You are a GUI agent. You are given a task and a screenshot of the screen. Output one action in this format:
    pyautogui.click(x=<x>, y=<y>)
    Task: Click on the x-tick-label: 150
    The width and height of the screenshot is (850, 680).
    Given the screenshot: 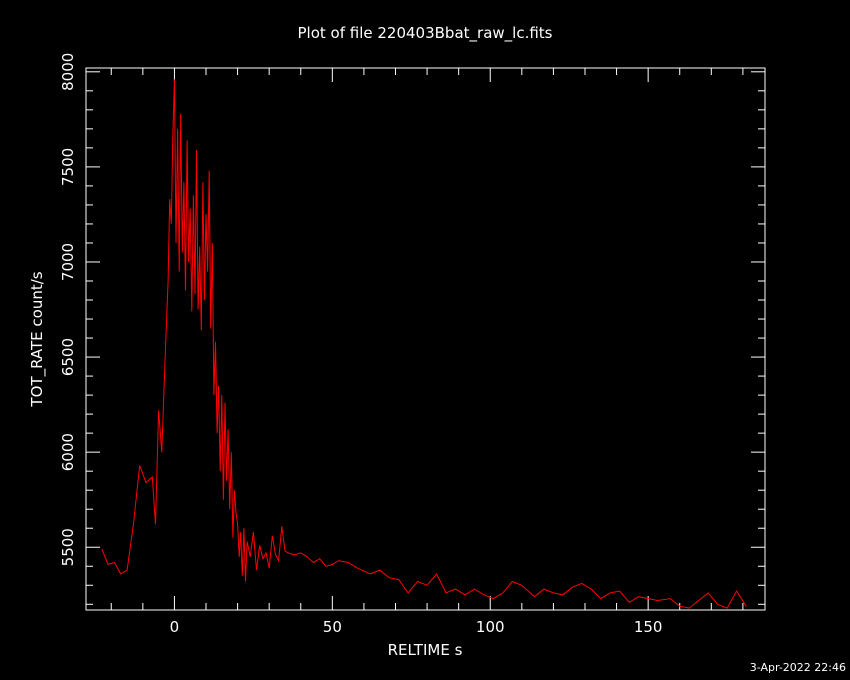 What is the action you would take?
    pyautogui.click(x=648, y=627)
    